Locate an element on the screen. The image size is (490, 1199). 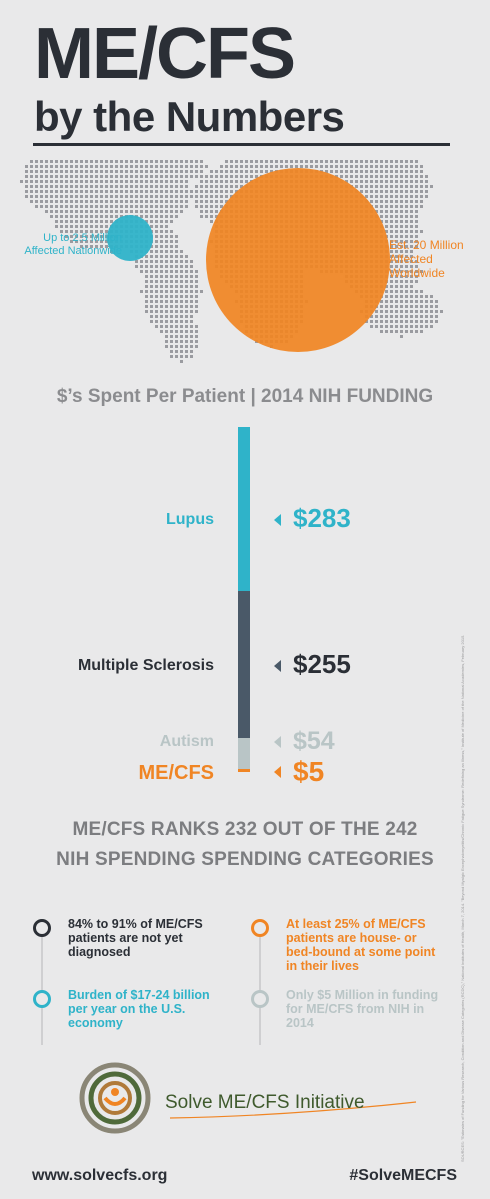
pointer-ms-icon is located at coordinates (277, 666).